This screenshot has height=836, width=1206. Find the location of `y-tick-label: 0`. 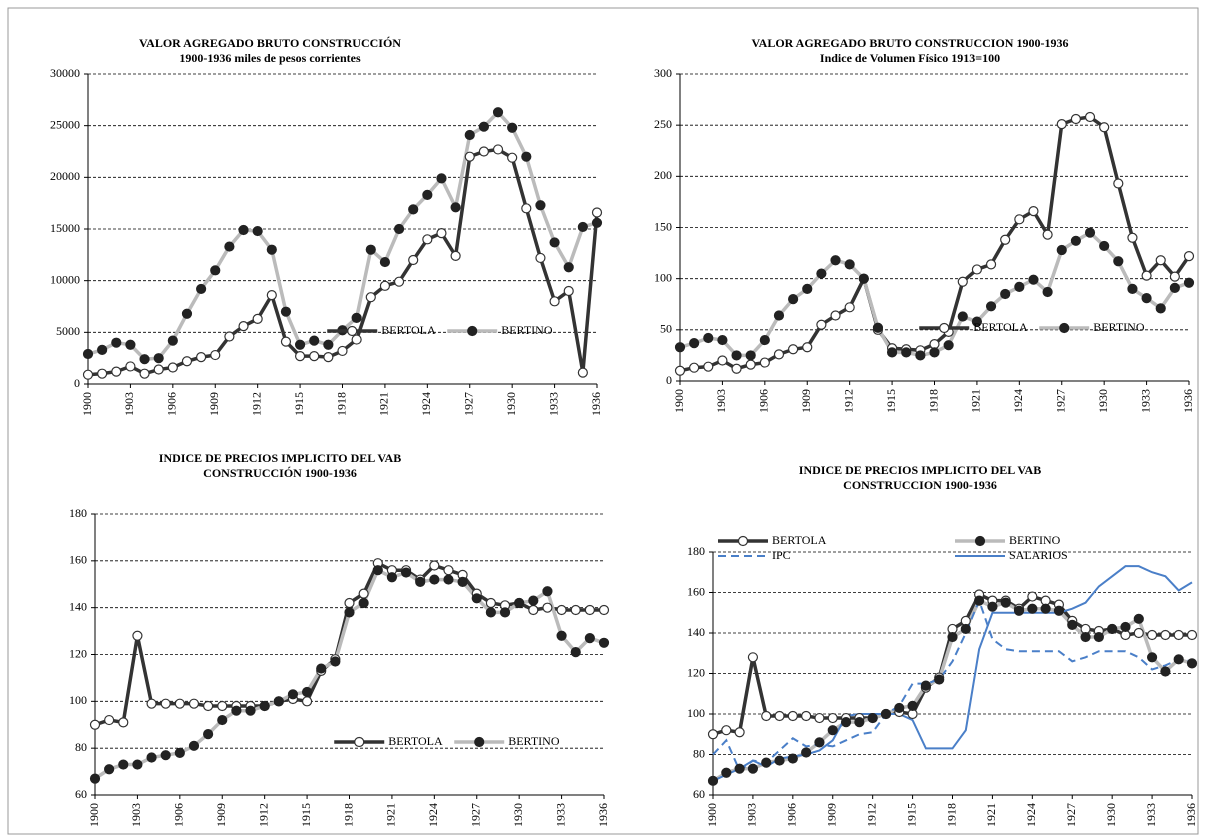

y-tick-label: 0 is located at coordinates (669, 380).